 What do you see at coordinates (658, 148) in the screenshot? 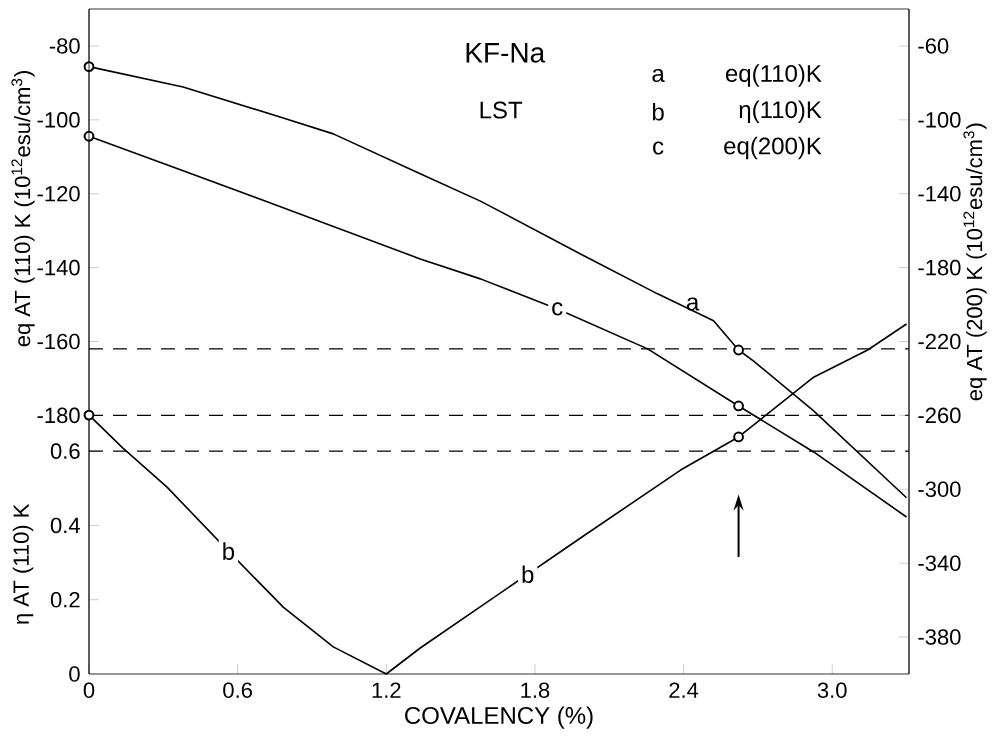
I see `annotation: c` at bounding box center [658, 148].